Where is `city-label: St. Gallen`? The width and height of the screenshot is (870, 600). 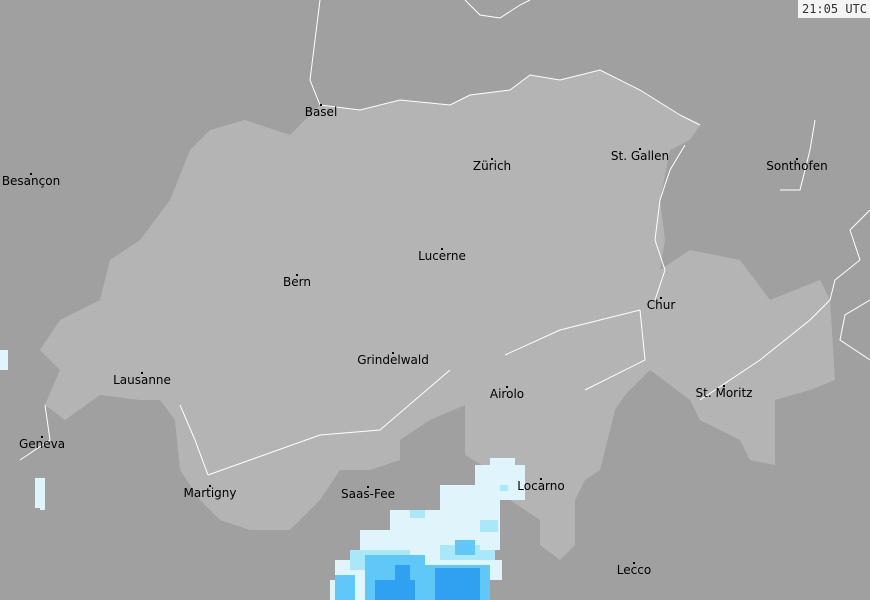 city-label: St. Gallen is located at coordinates (640, 156).